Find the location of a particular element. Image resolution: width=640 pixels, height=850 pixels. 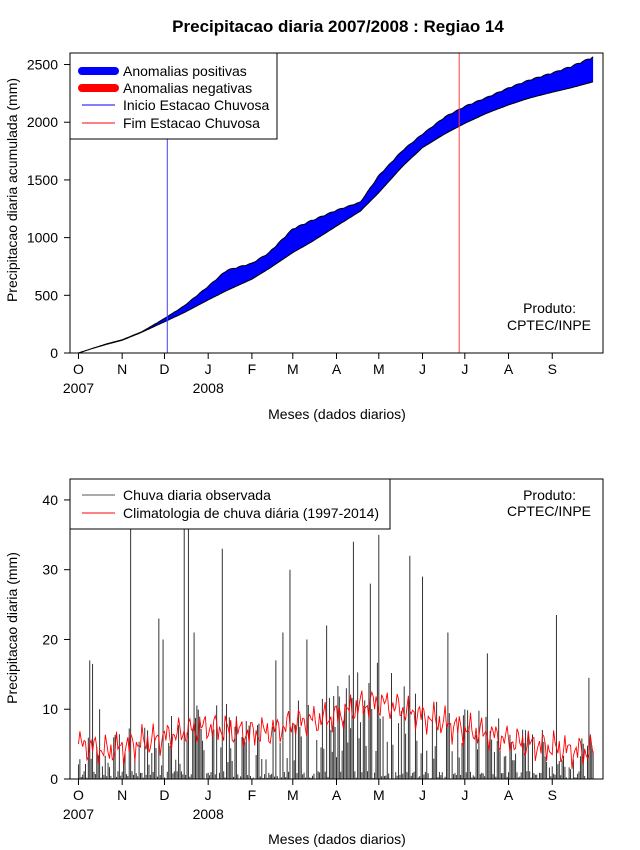

legend-label-negative: Anomalias negativas is located at coordinates (187, 88).